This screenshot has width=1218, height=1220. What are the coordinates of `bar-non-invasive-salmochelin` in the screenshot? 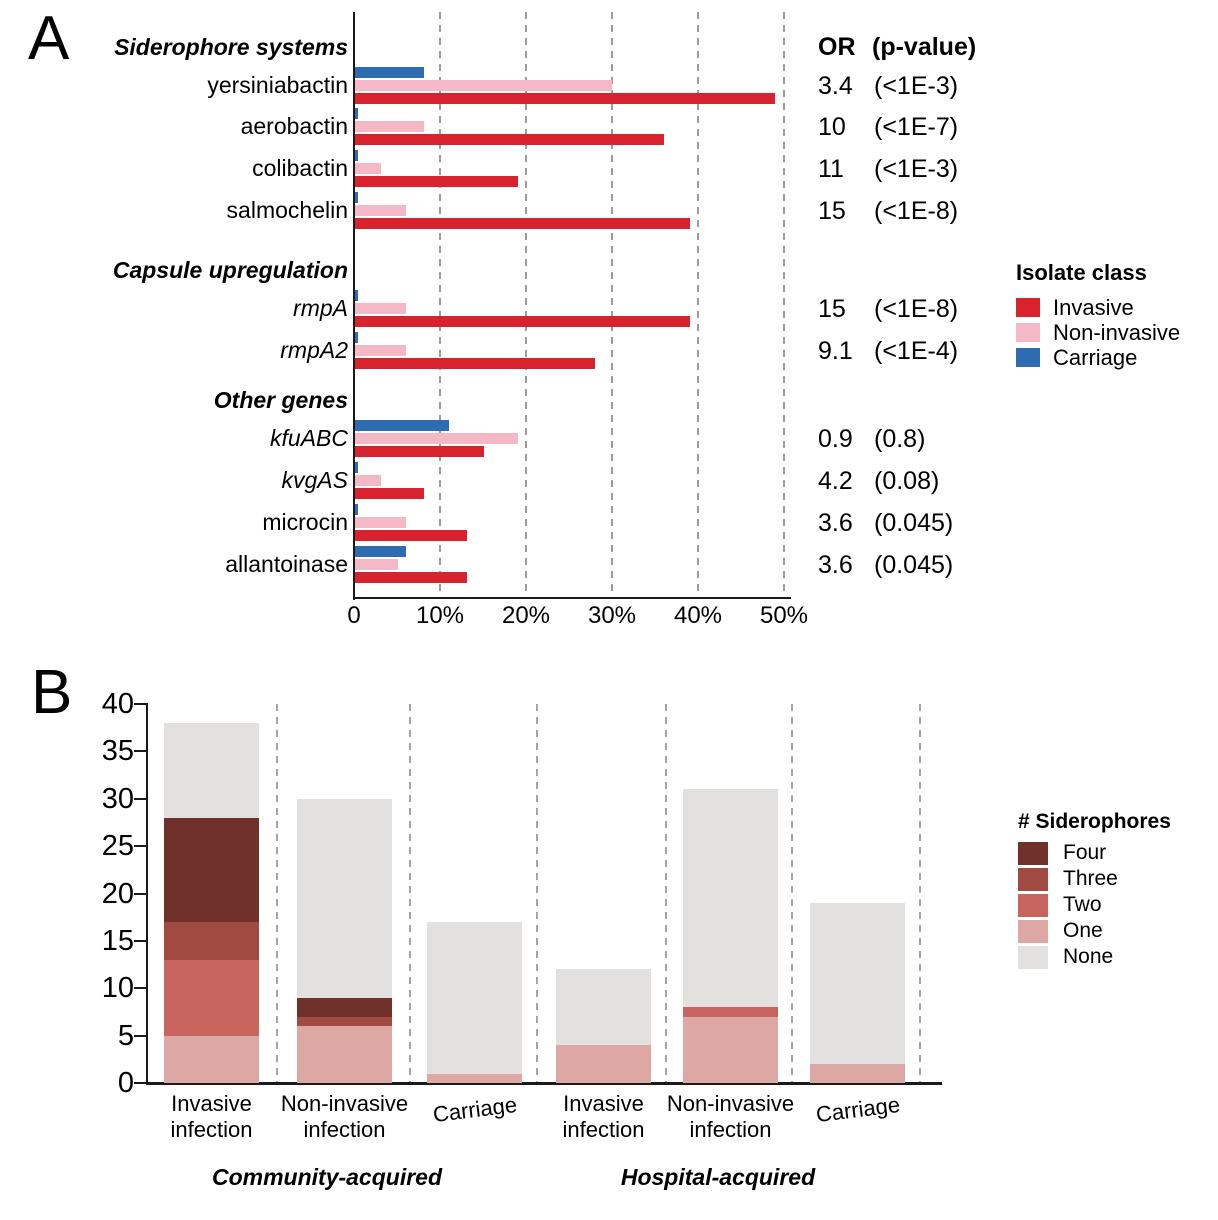 It's located at (380, 210).